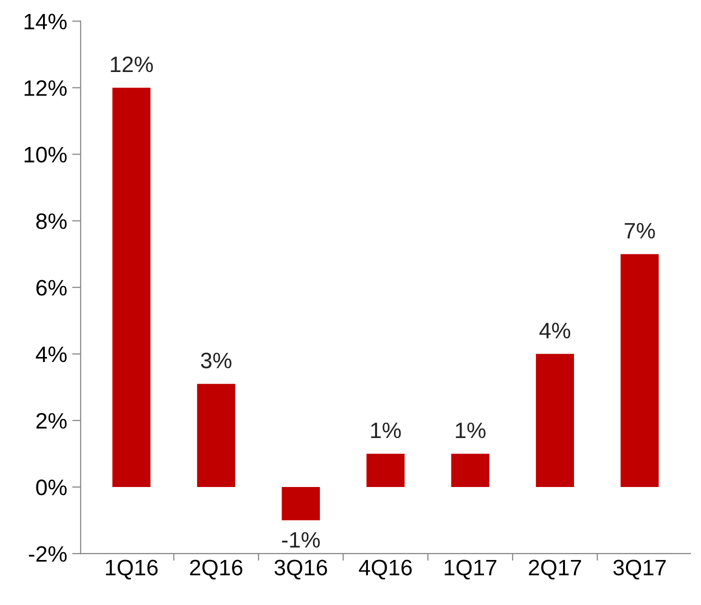  I want to click on data-label: 7%, so click(639, 230).